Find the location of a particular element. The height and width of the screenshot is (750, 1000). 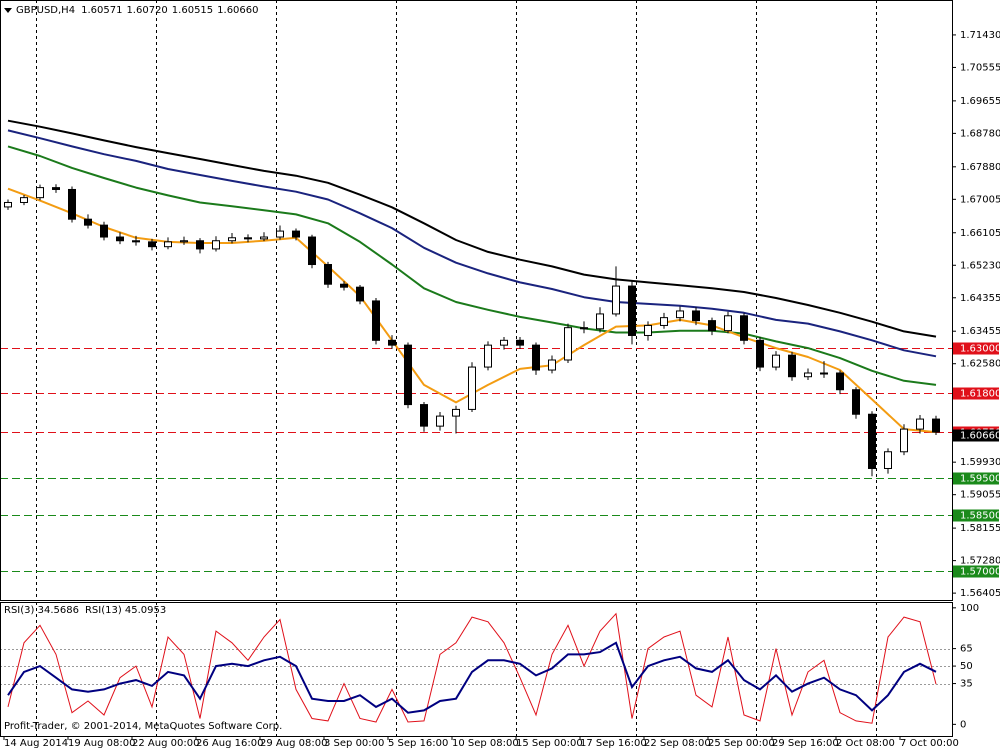

rsi-legend: RSI(3) 34.5686 RSI(13) 45.0953 is located at coordinates (85, 610).